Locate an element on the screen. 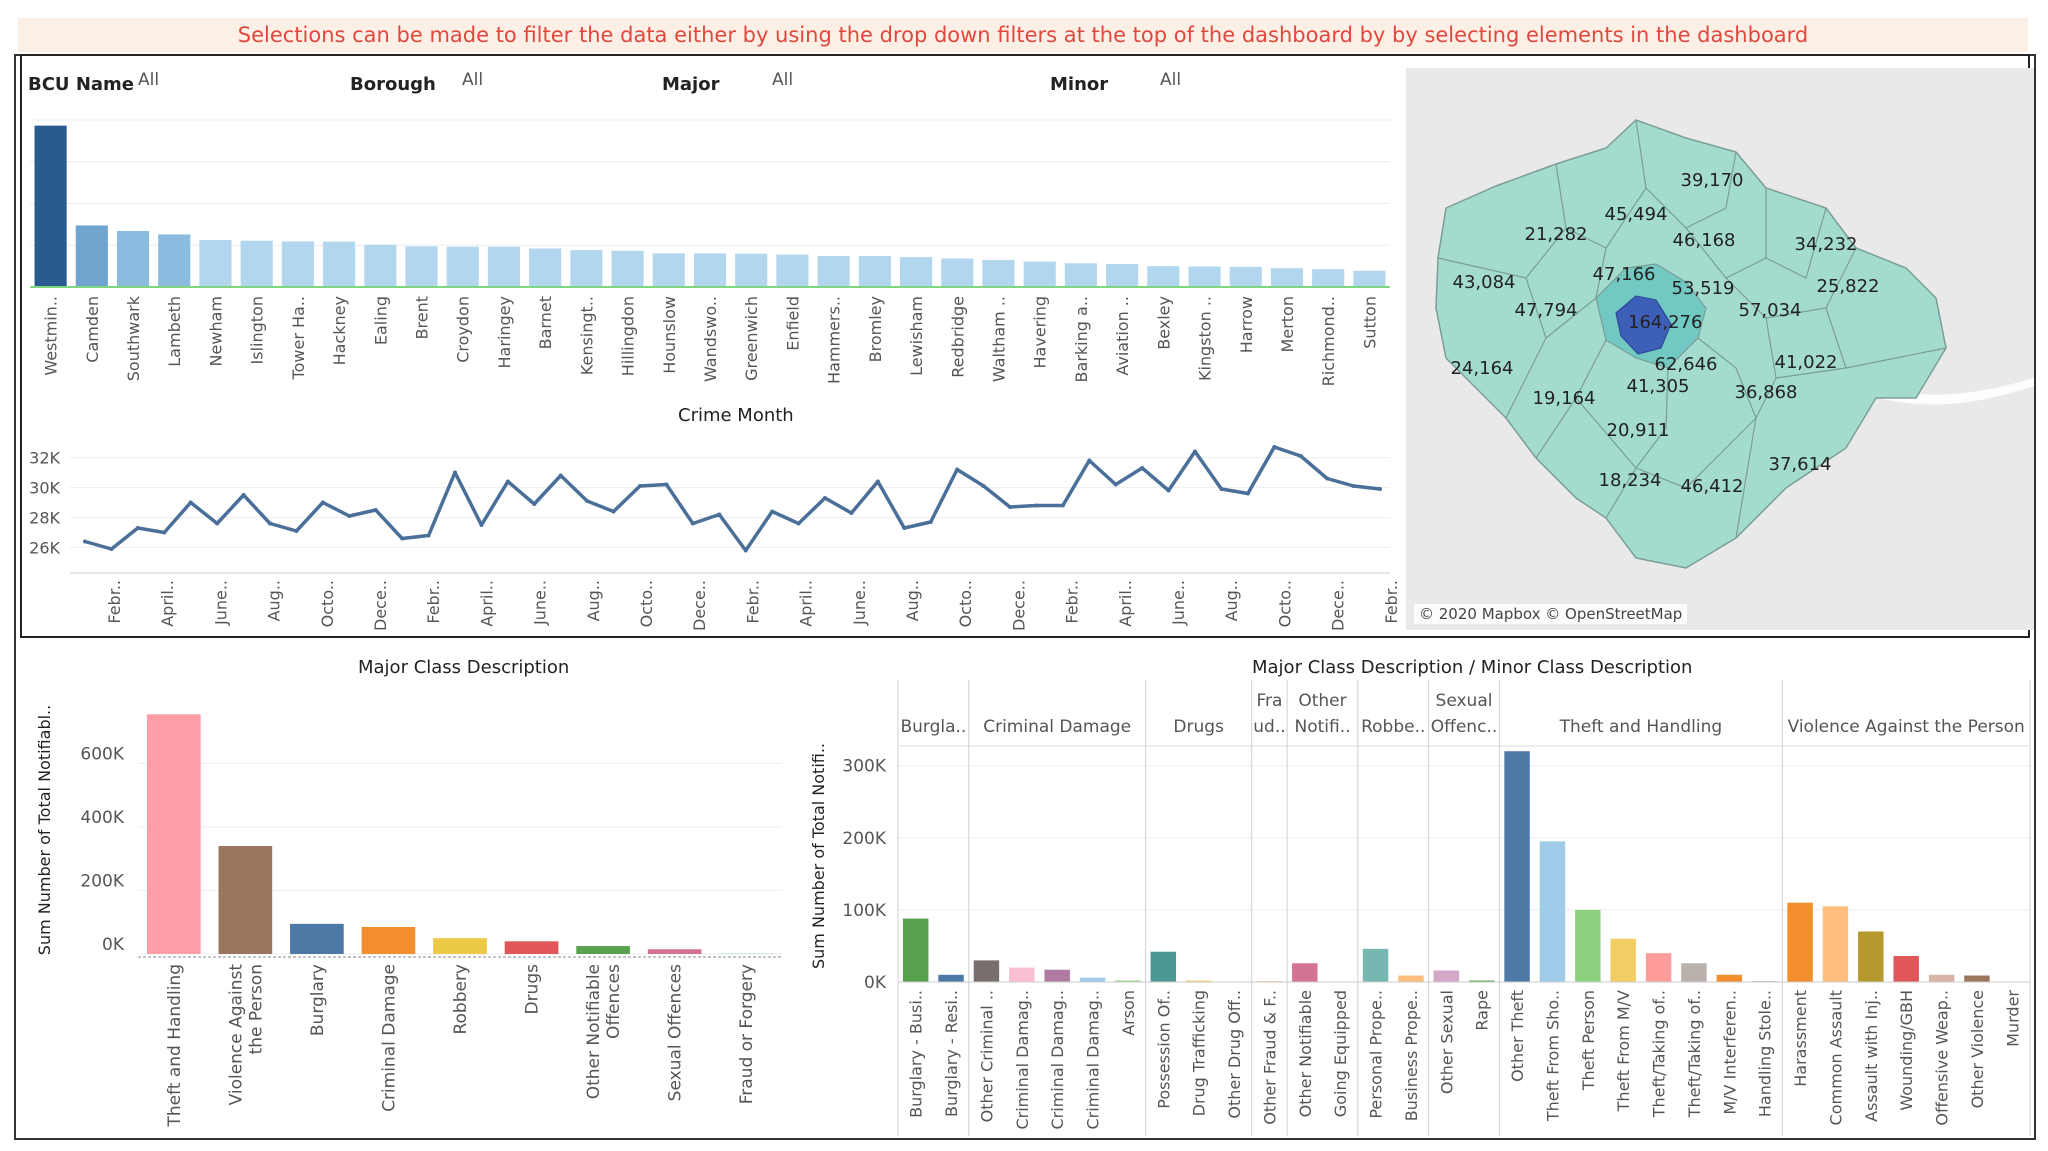 The height and width of the screenshot is (1151, 2048). y-axis-title: Sum Number of Total Notifi.. is located at coordinates (818, 856).